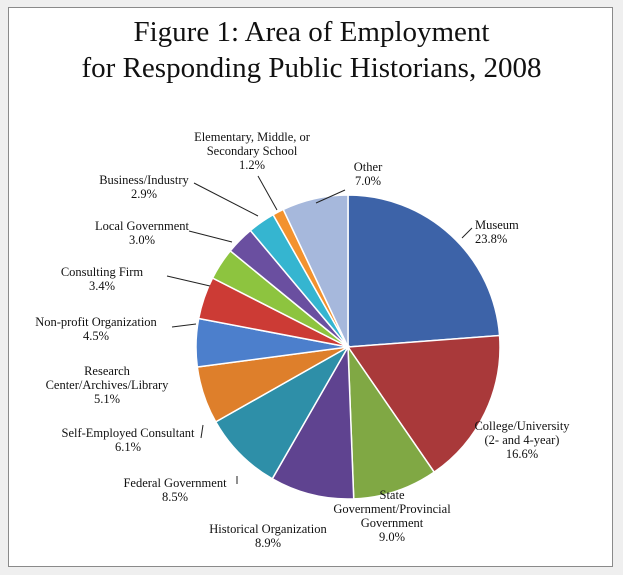 The height and width of the screenshot is (575, 623). What do you see at coordinates (175, 483) in the screenshot?
I see `slice-label-line-4-0: Federal Government` at bounding box center [175, 483].